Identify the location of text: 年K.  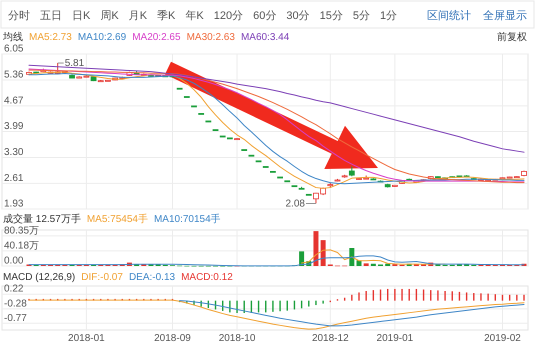
(194, 16).